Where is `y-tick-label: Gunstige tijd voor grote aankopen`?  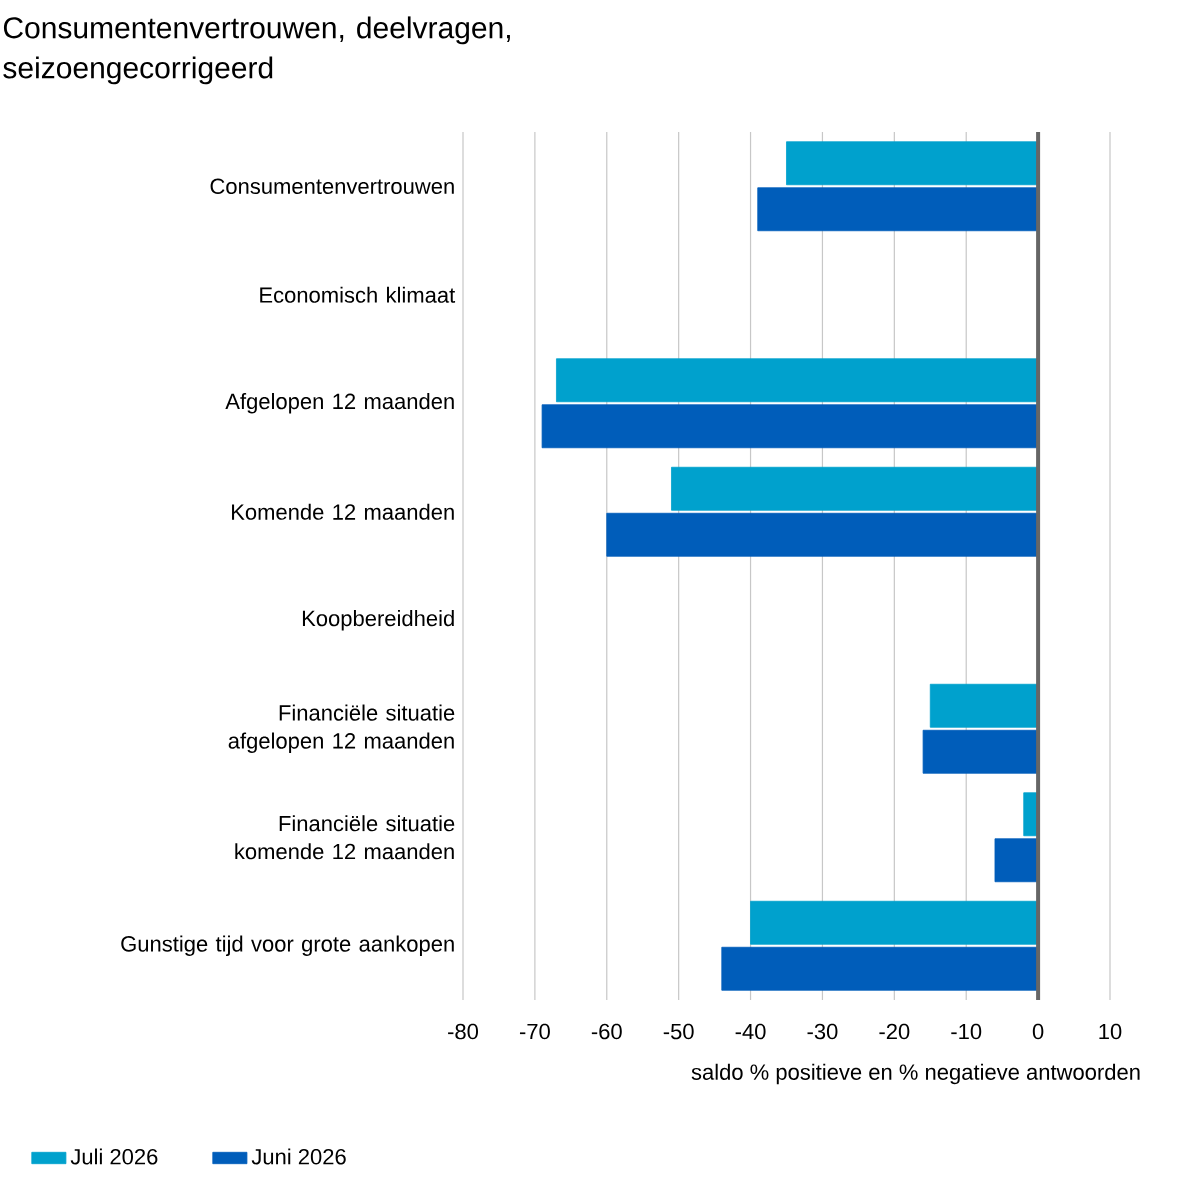 y-tick-label: Gunstige tijd voor grote aankopen is located at coordinates (287, 945).